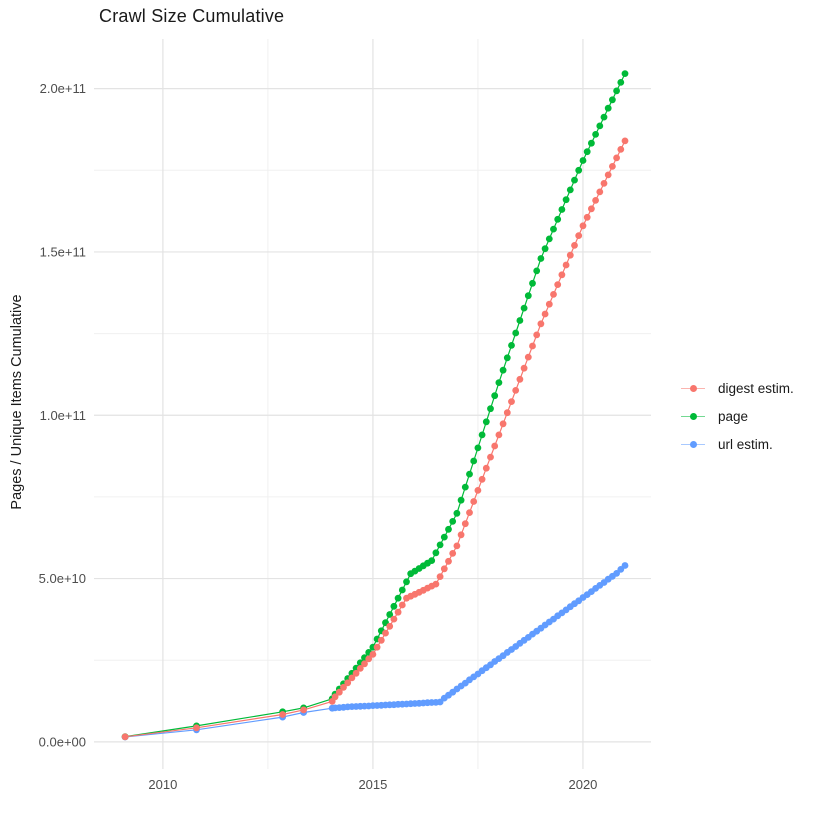  I want to click on svg-text: 2015, so click(372, 784).